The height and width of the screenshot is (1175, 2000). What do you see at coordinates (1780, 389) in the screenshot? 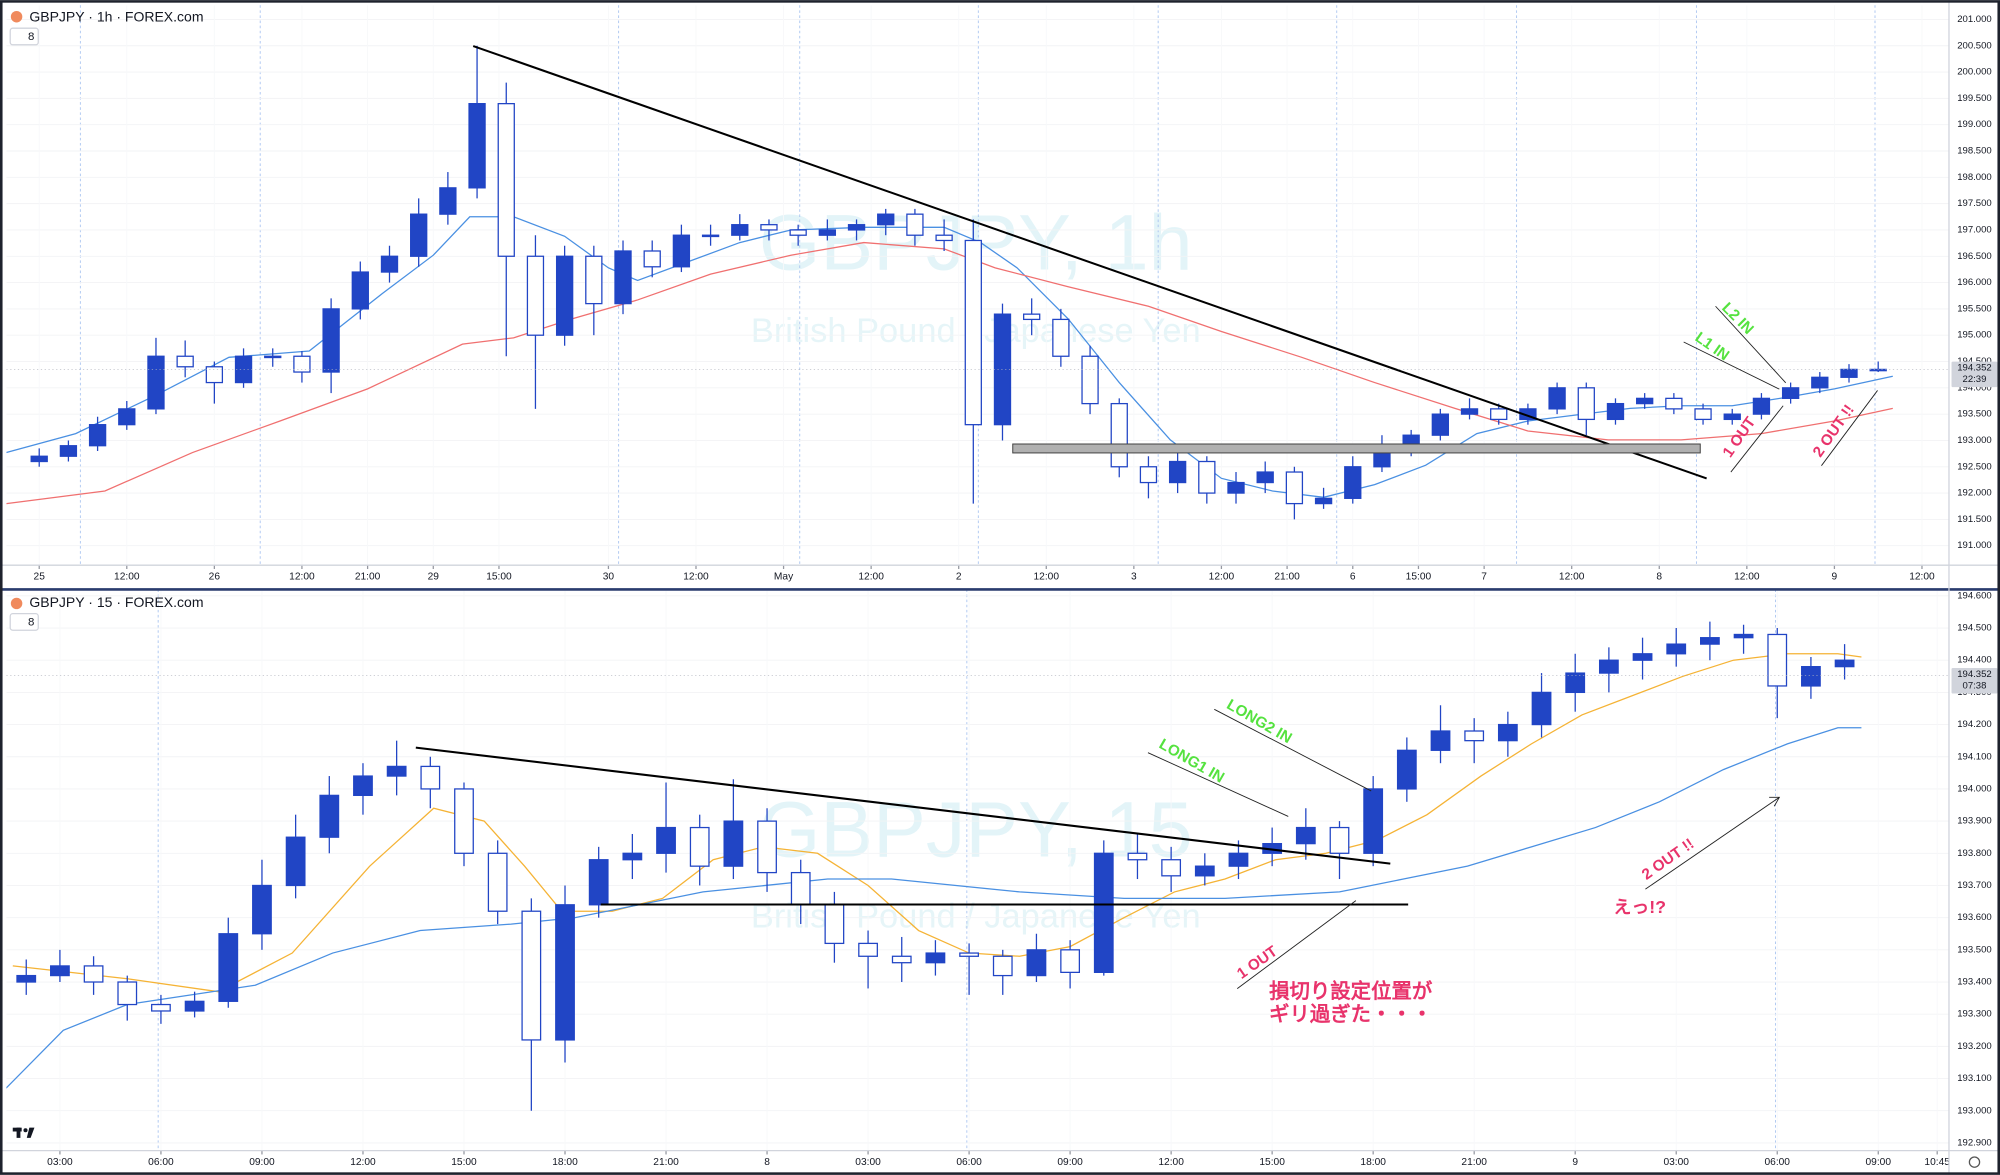
I see `annotation-lines` at bounding box center [1780, 389].